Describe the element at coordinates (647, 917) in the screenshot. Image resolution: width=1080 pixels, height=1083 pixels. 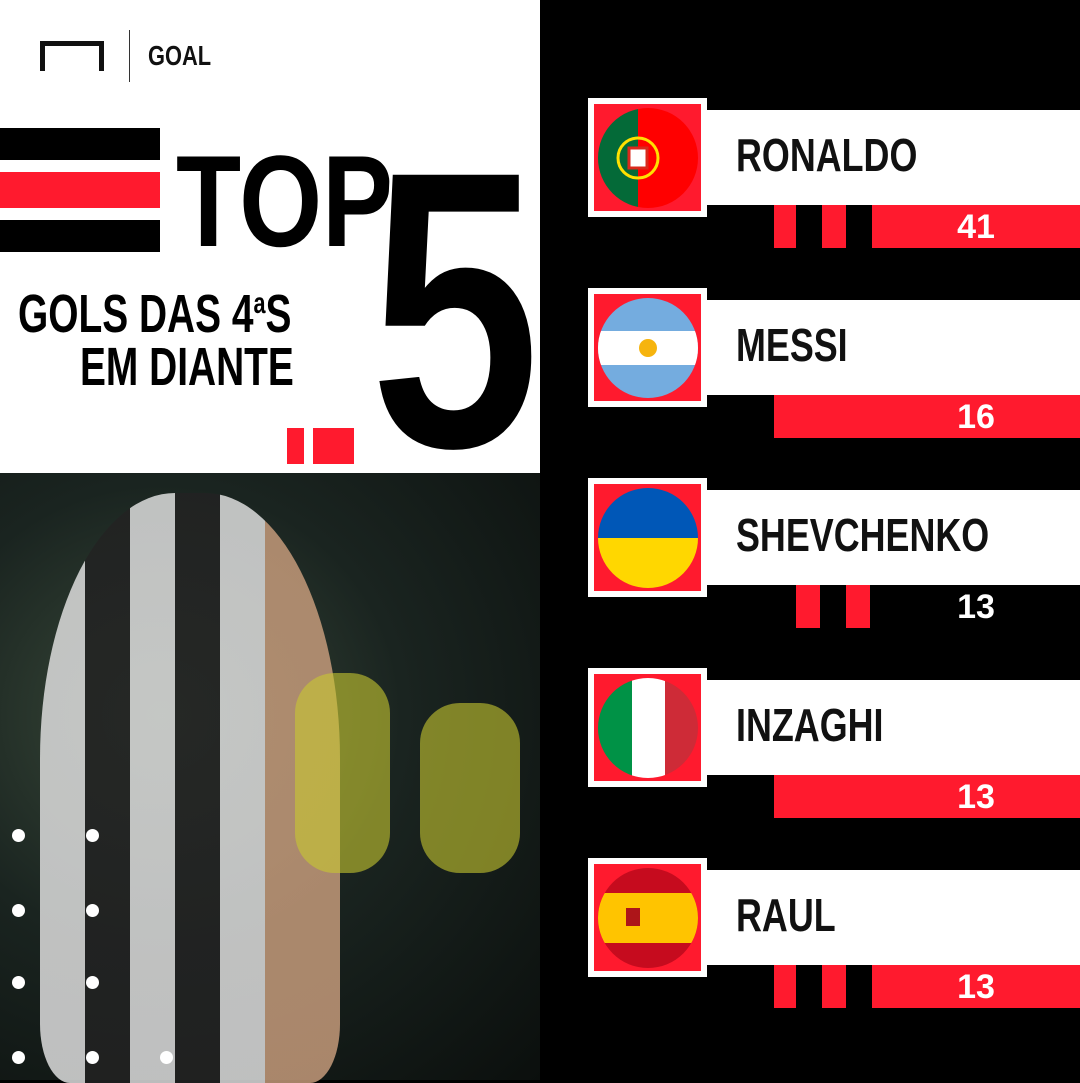
I see `spain-flag-icon` at that location.